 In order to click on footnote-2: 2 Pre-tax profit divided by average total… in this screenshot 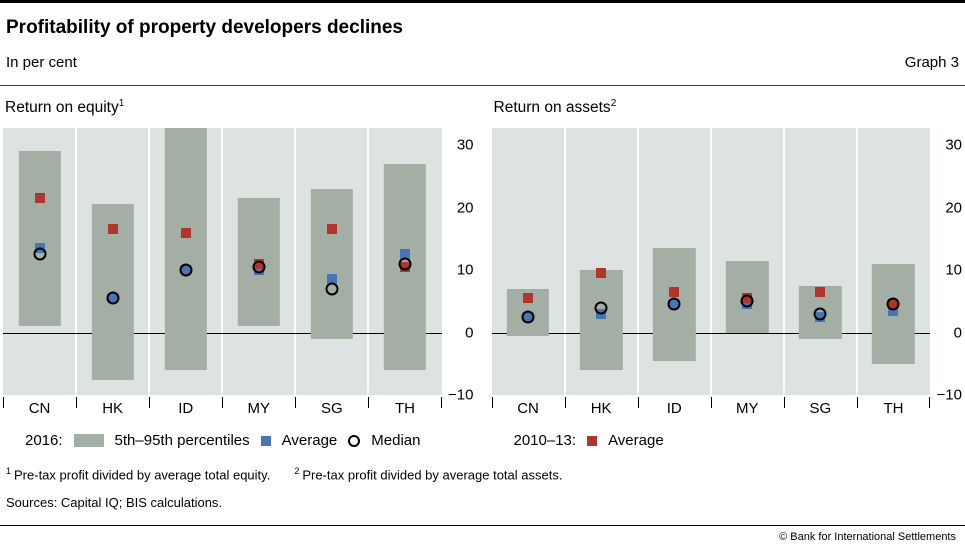, I will do `click(428, 474)`.